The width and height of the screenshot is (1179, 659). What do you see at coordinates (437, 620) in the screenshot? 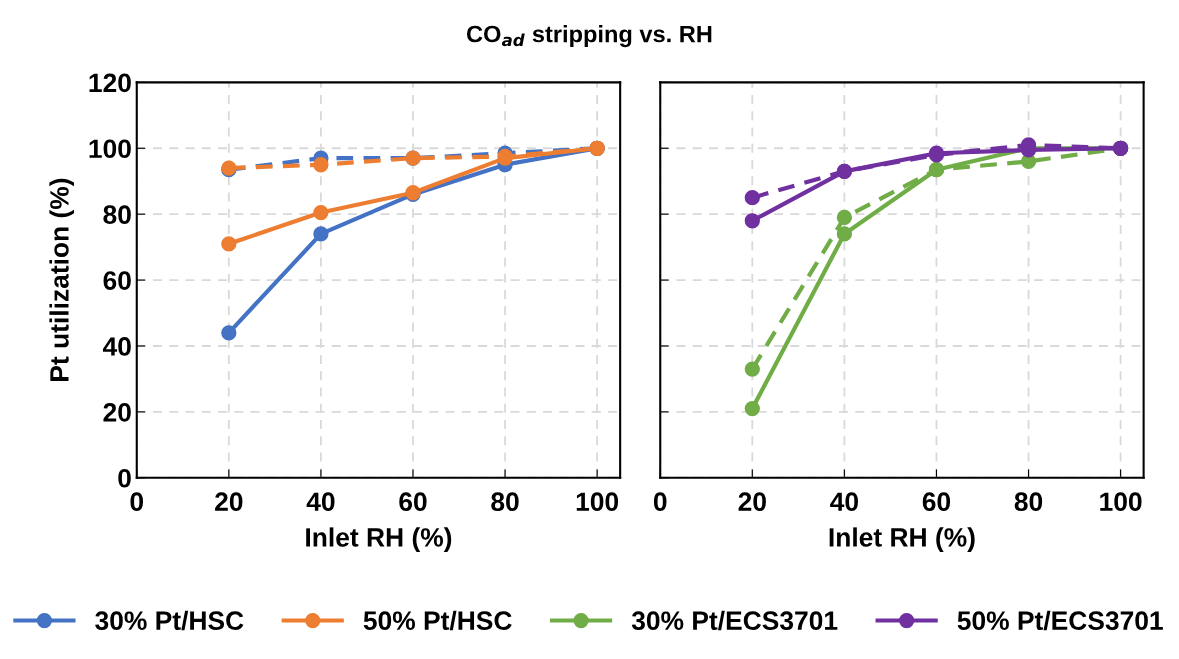
I see `legend-label: 50% Pt/HSC` at bounding box center [437, 620].